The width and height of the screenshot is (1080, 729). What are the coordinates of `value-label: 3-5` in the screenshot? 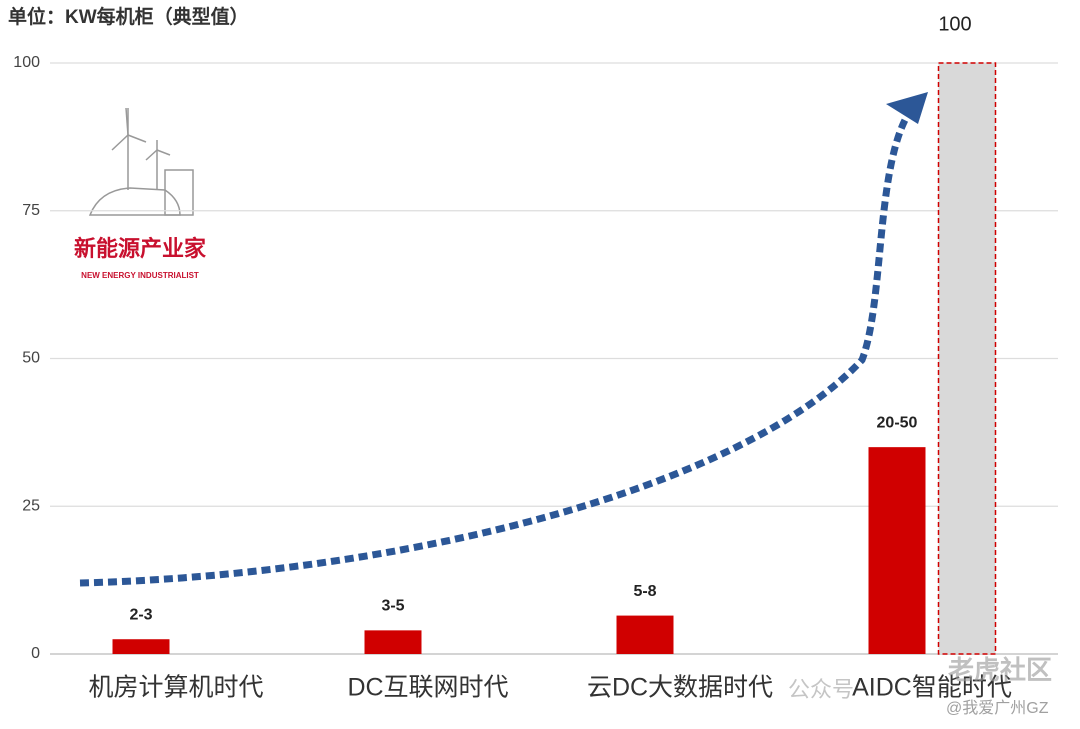 It's located at (392, 606).